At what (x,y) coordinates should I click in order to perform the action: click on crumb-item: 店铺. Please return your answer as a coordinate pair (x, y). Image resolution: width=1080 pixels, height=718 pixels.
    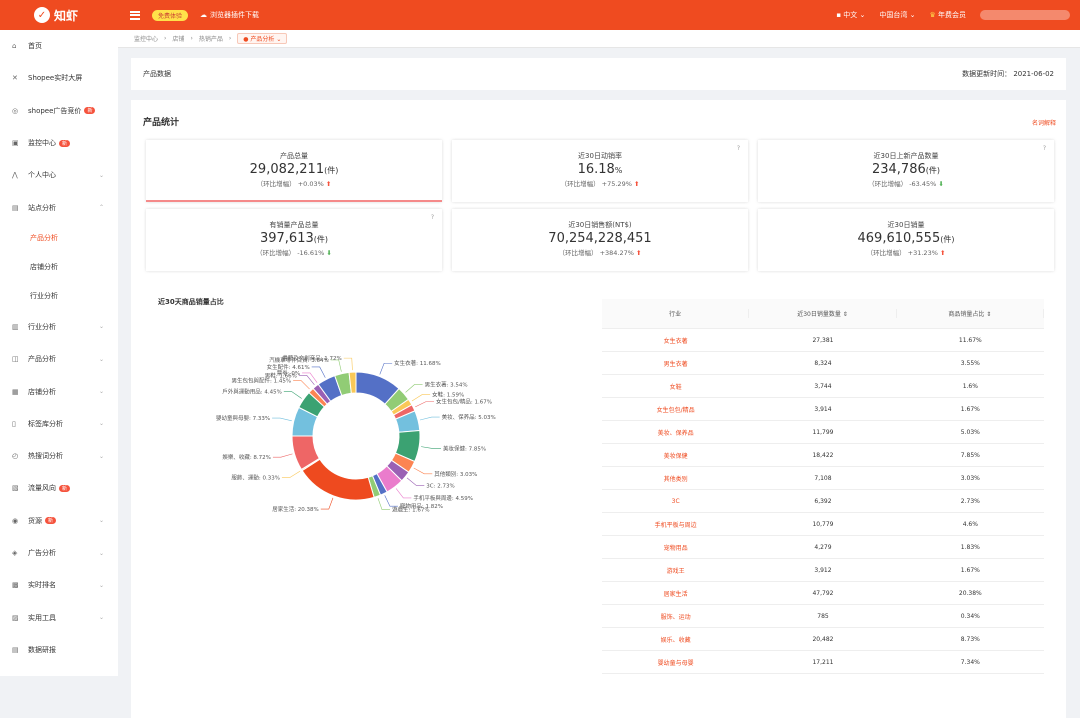
    Looking at the image, I should click on (178, 39).